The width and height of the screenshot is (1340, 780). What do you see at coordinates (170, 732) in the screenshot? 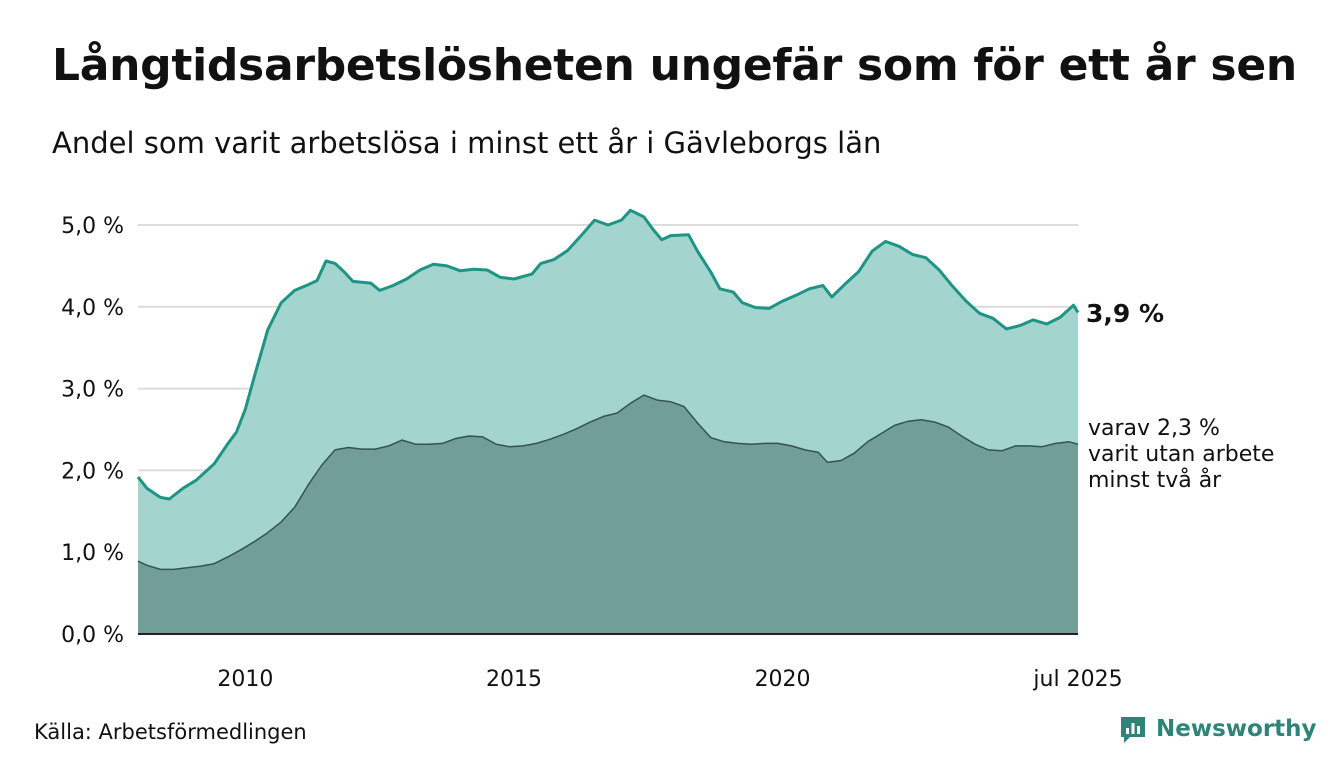
I see `source-note: Källa: Arbetsförmedlingen` at bounding box center [170, 732].